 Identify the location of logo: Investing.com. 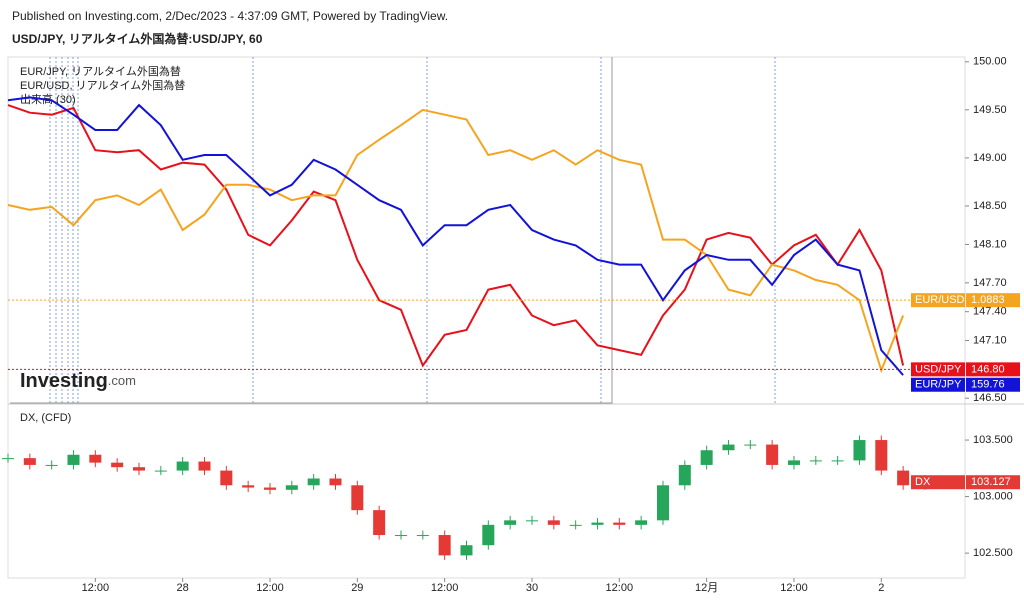
(78, 381).